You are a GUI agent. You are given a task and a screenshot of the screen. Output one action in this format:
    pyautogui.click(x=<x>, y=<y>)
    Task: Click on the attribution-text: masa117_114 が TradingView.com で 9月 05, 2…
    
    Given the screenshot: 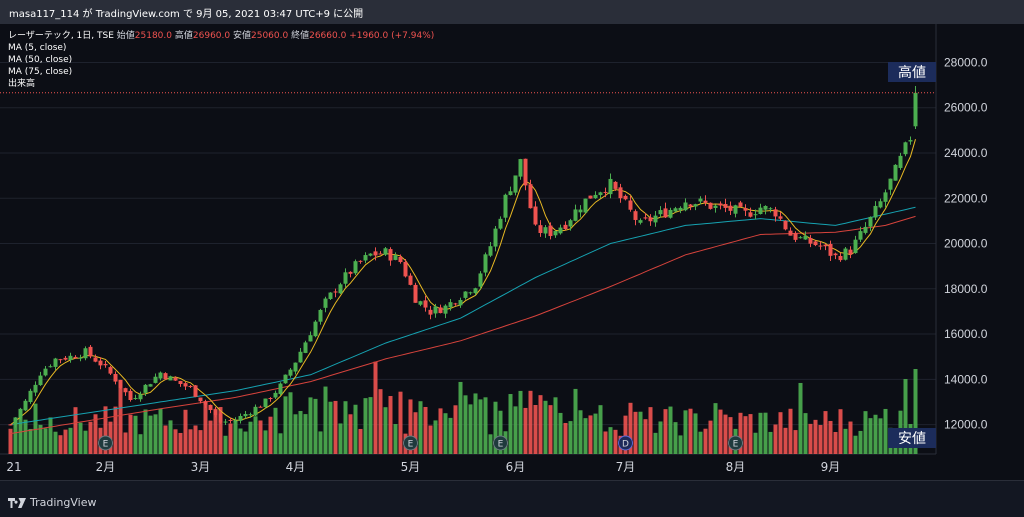 What is the action you would take?
    pyautogui.click(x=186, y=14)
    